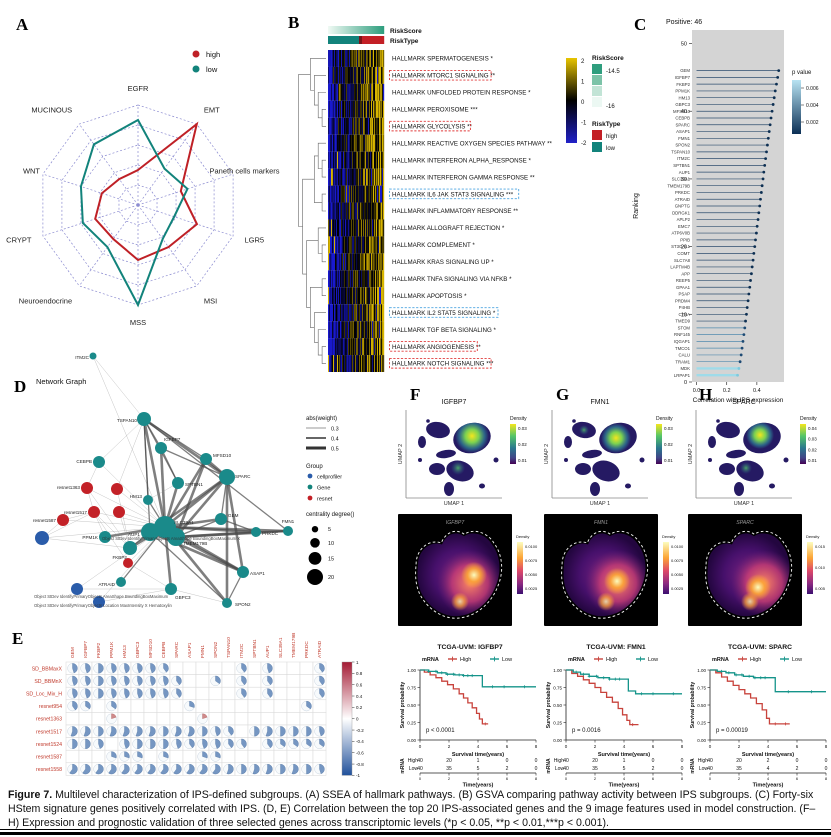  What do you see at coordinates (557, 705) in the screenshot?
I see `km-y-tick: 0.50` at bounding box center [557, 705].